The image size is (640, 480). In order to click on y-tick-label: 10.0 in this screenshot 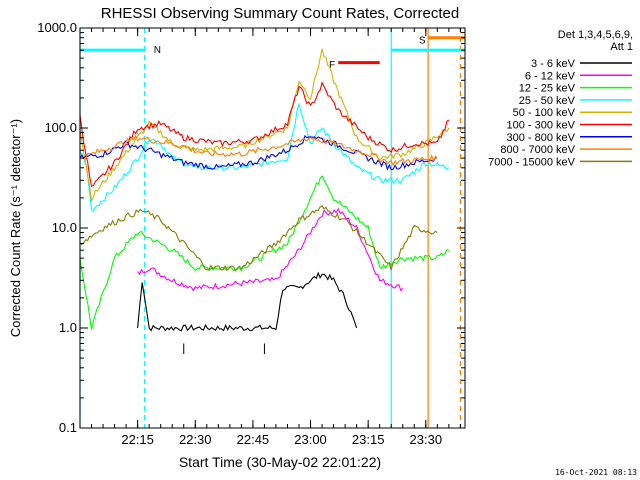, I will do `click(64, 227)`.